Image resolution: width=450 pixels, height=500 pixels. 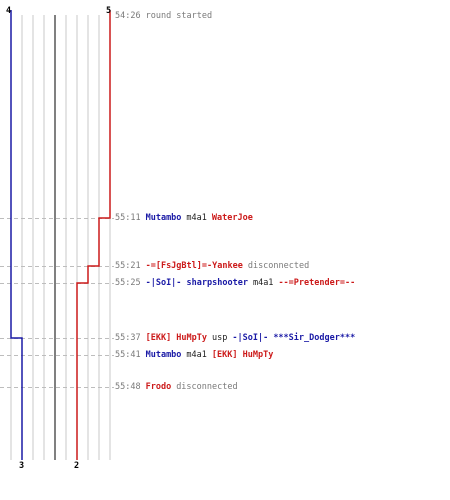 What do you see at coordinates (128, 355) in the screenshot?
I see `event-time: 55:41` at bounding box center [128, 355].